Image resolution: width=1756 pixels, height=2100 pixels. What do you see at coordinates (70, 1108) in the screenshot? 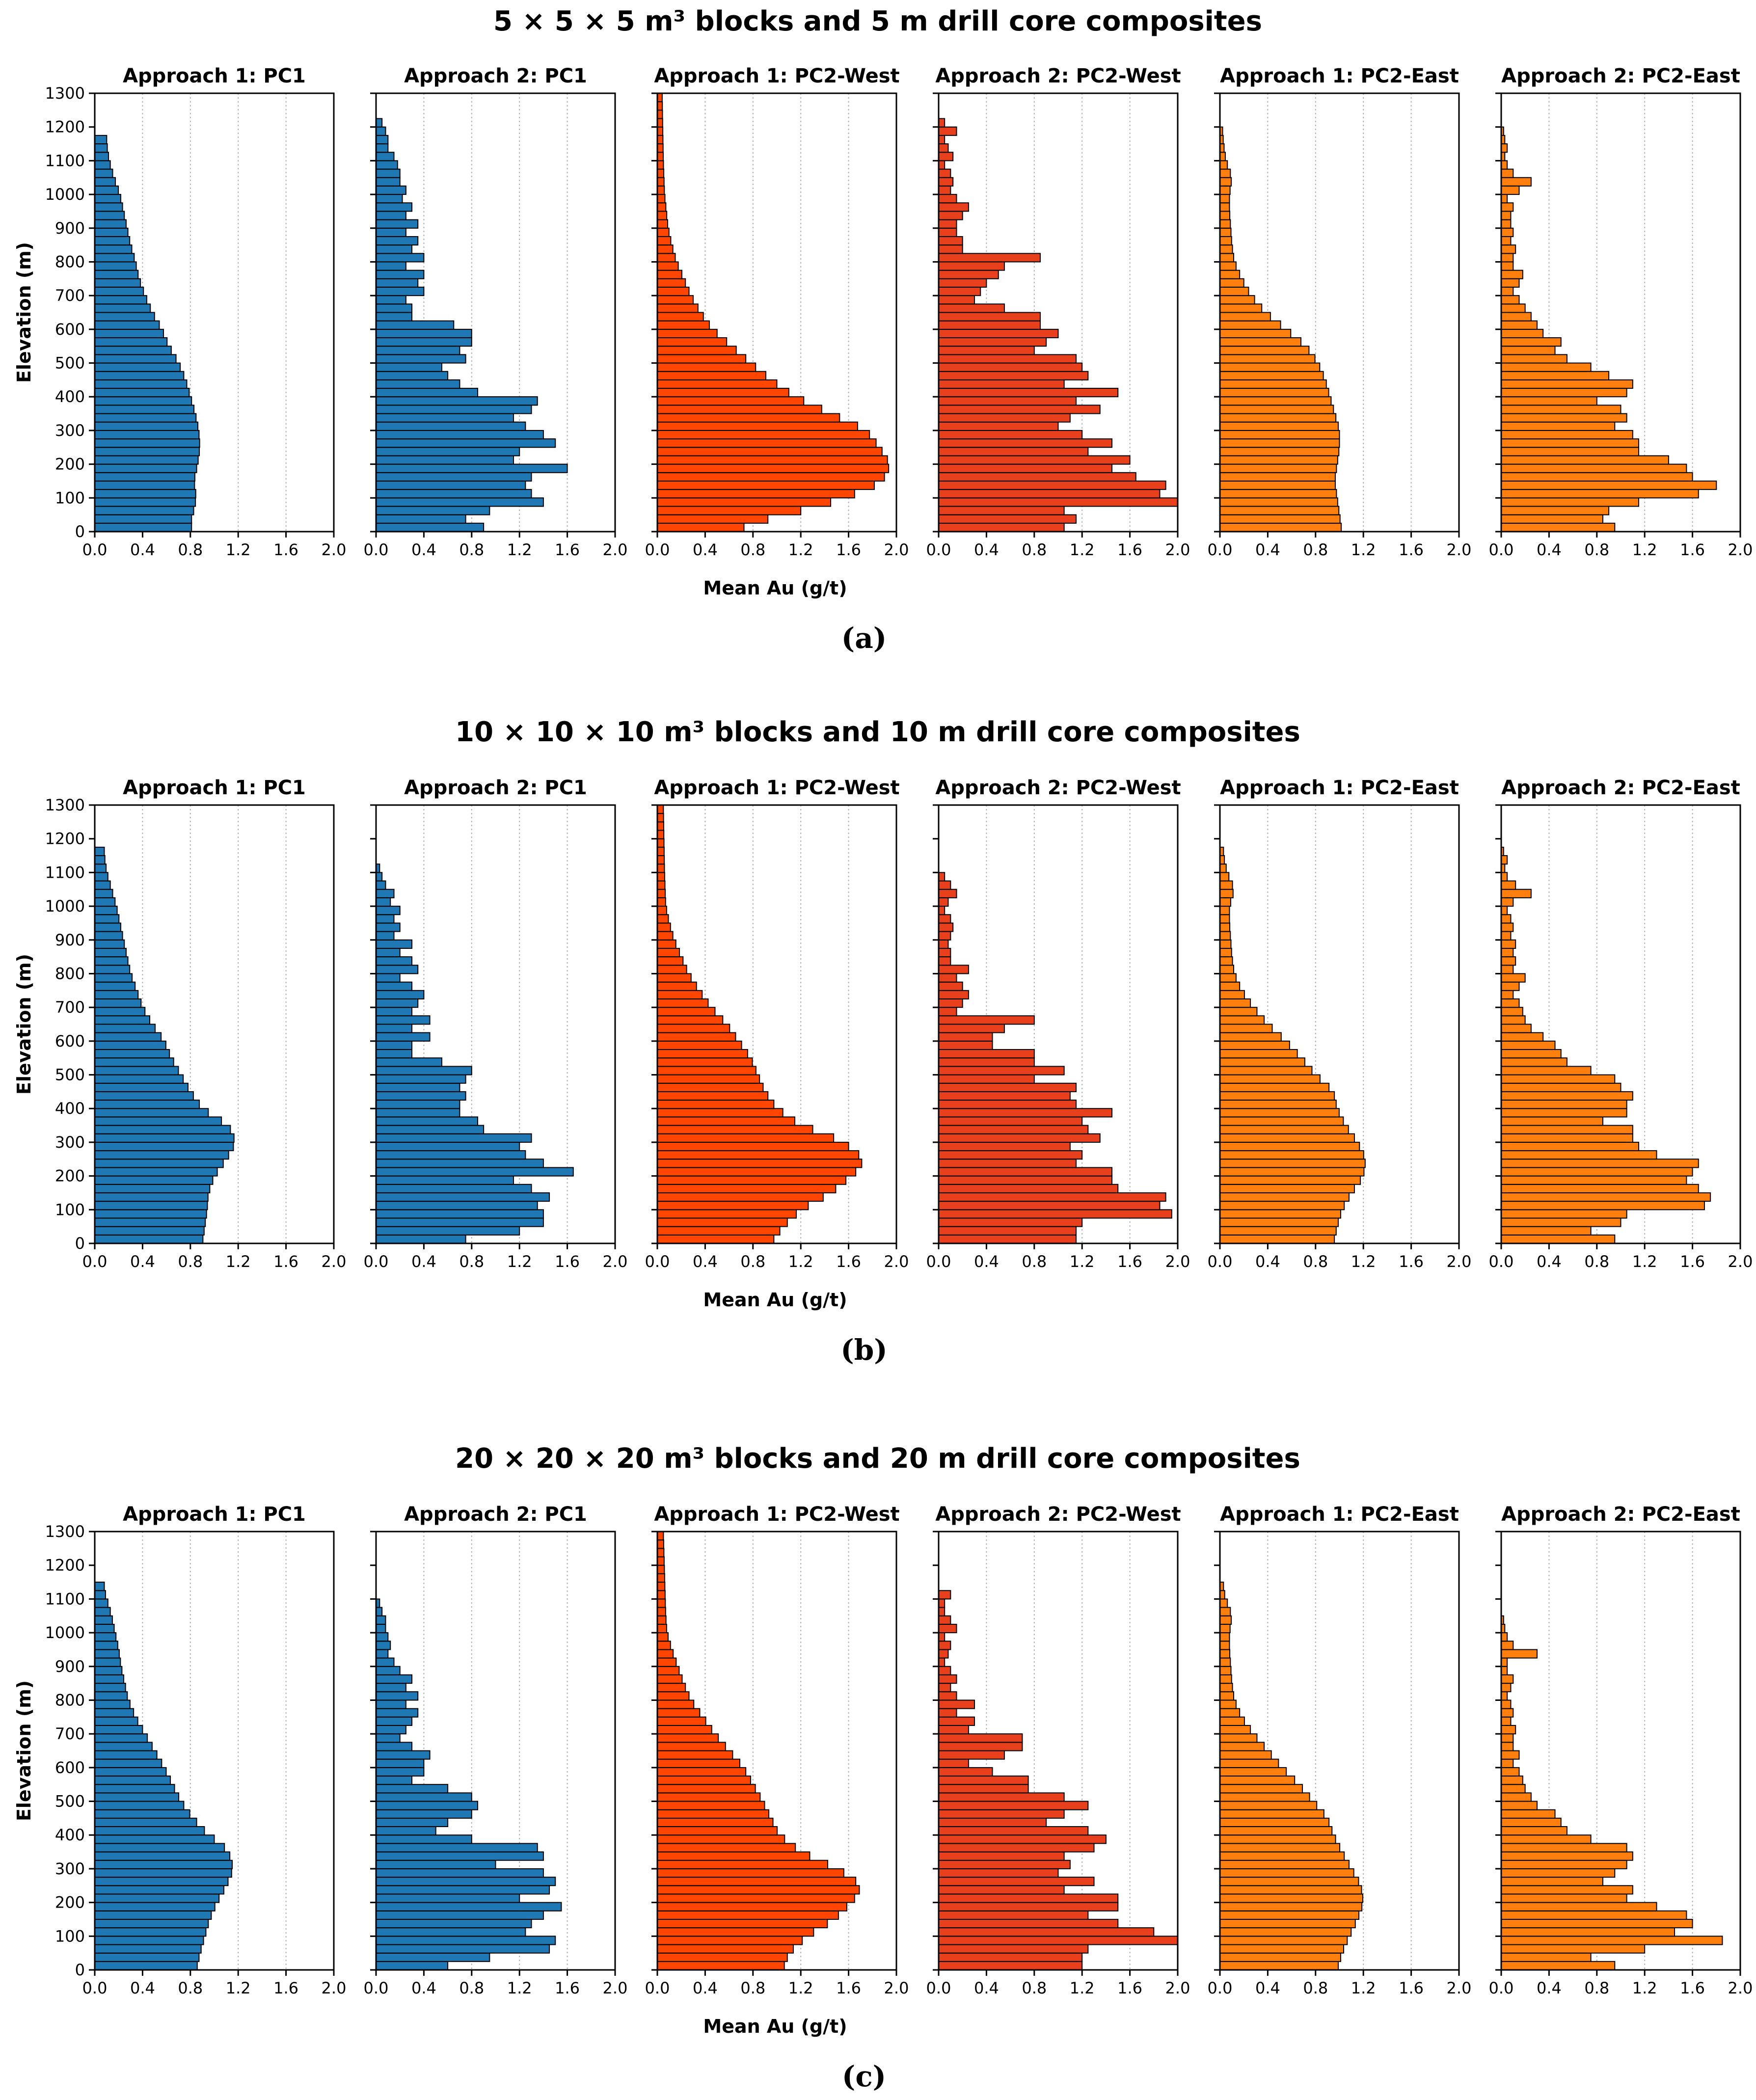
I see `y-tick-label: 400` at bounding box center [70, 1108].